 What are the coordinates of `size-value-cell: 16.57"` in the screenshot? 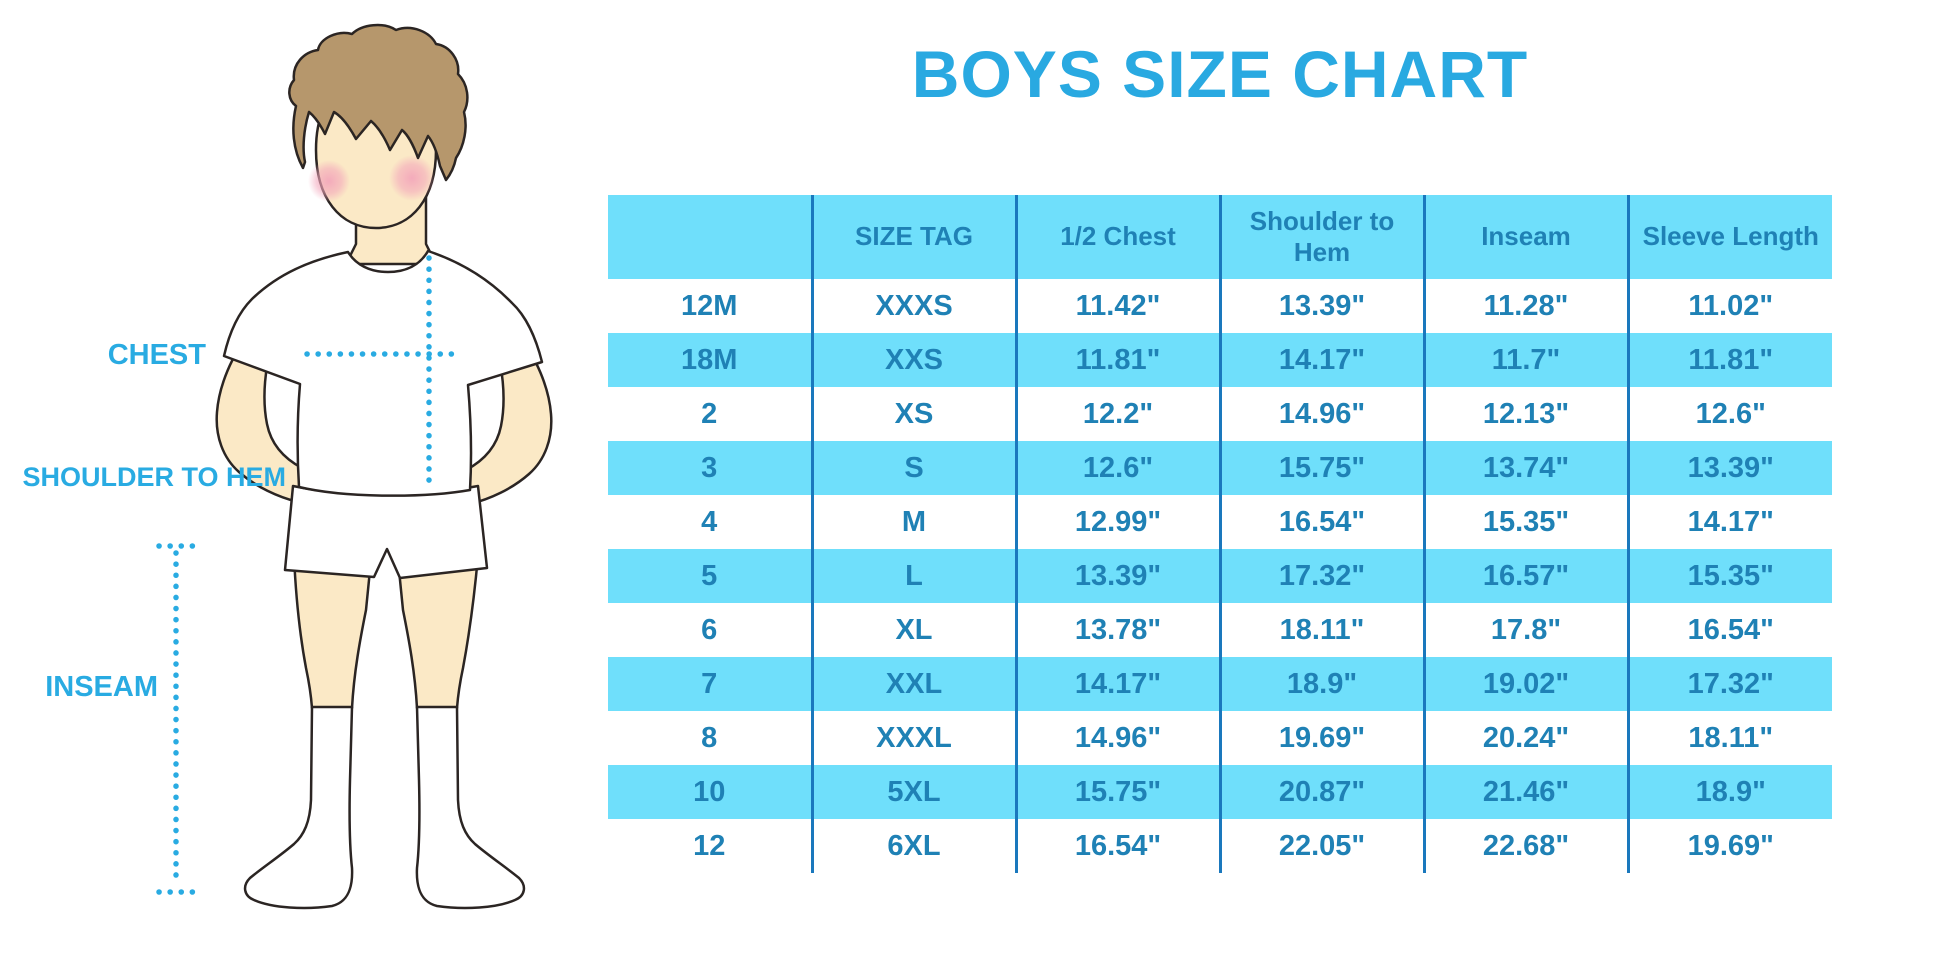 It's located at (1525, 576).